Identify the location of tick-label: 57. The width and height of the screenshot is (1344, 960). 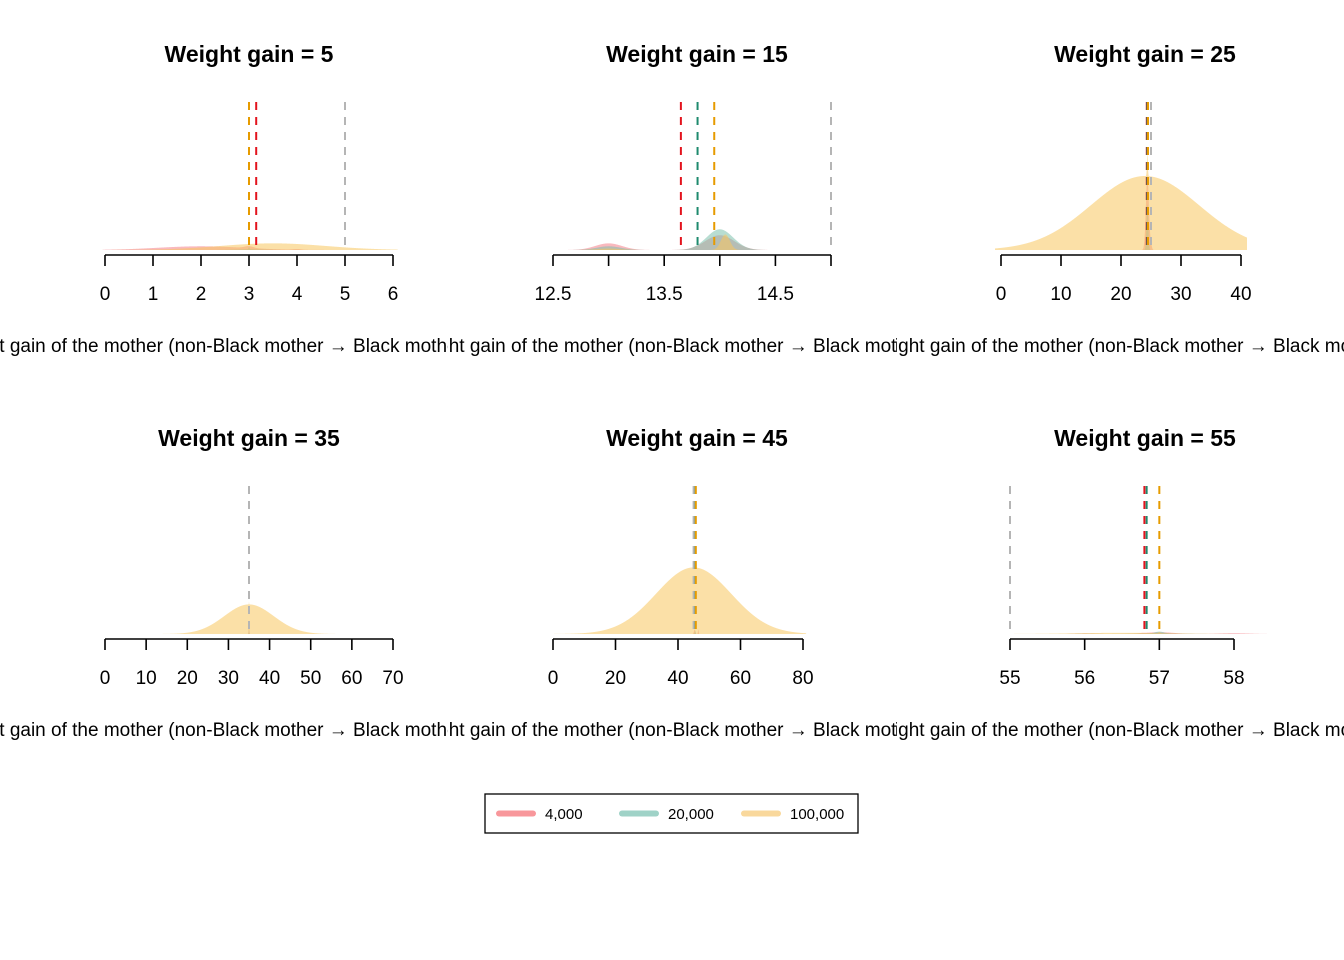
(1159, 678).